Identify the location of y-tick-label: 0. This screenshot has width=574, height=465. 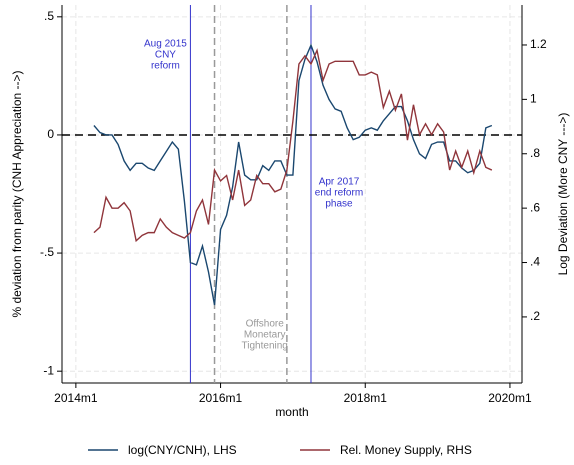
(50, 134).